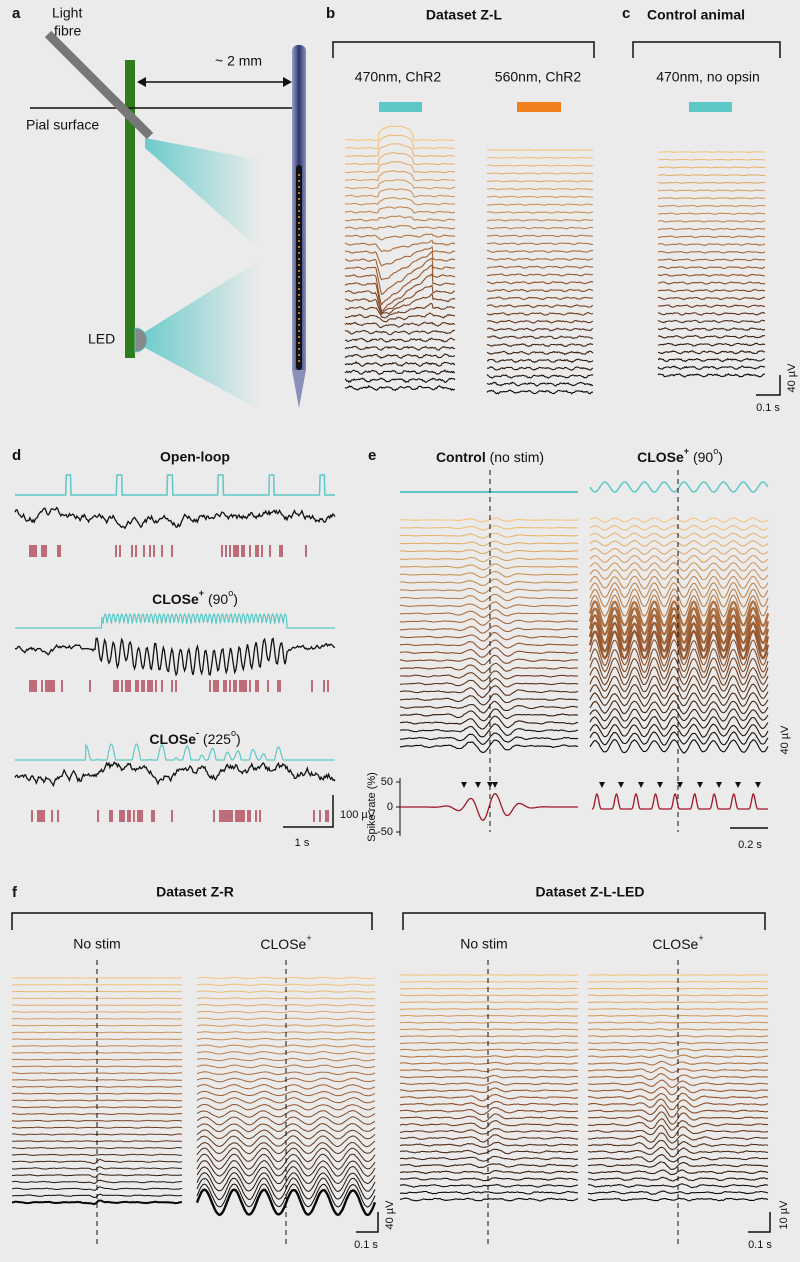  What do you see at coordinates (367, 1222) in the screenshot?
I see `scale-bar` at bounding box center [367, 1222].